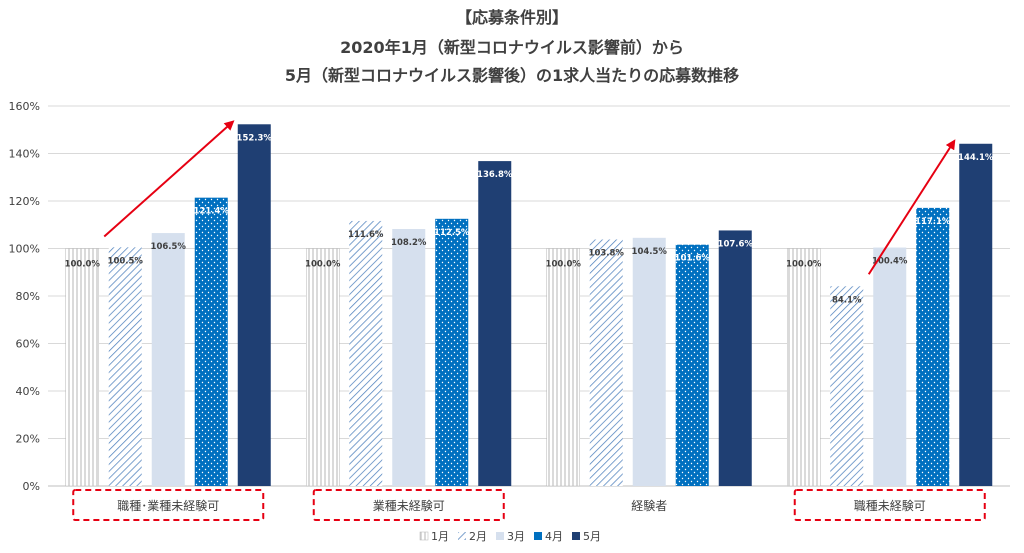 The height and width of the screenshot is (553, 1024). Describe the element at coordinates (28, 391) in the screenshot. I see `y-tick-label: 40%` at that location.